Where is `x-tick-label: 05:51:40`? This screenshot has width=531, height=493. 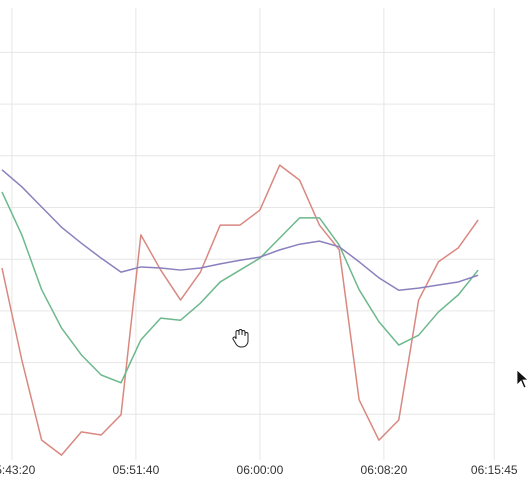 x-tick-label: 05:51:40 is located at coordinates (136, 470).